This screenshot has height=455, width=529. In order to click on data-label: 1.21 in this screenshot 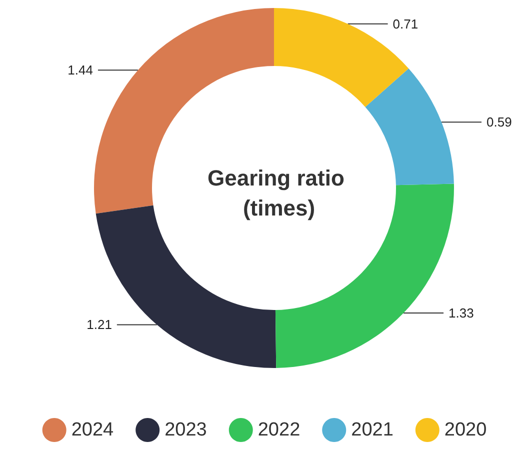, I will do `click(99, 324)`.